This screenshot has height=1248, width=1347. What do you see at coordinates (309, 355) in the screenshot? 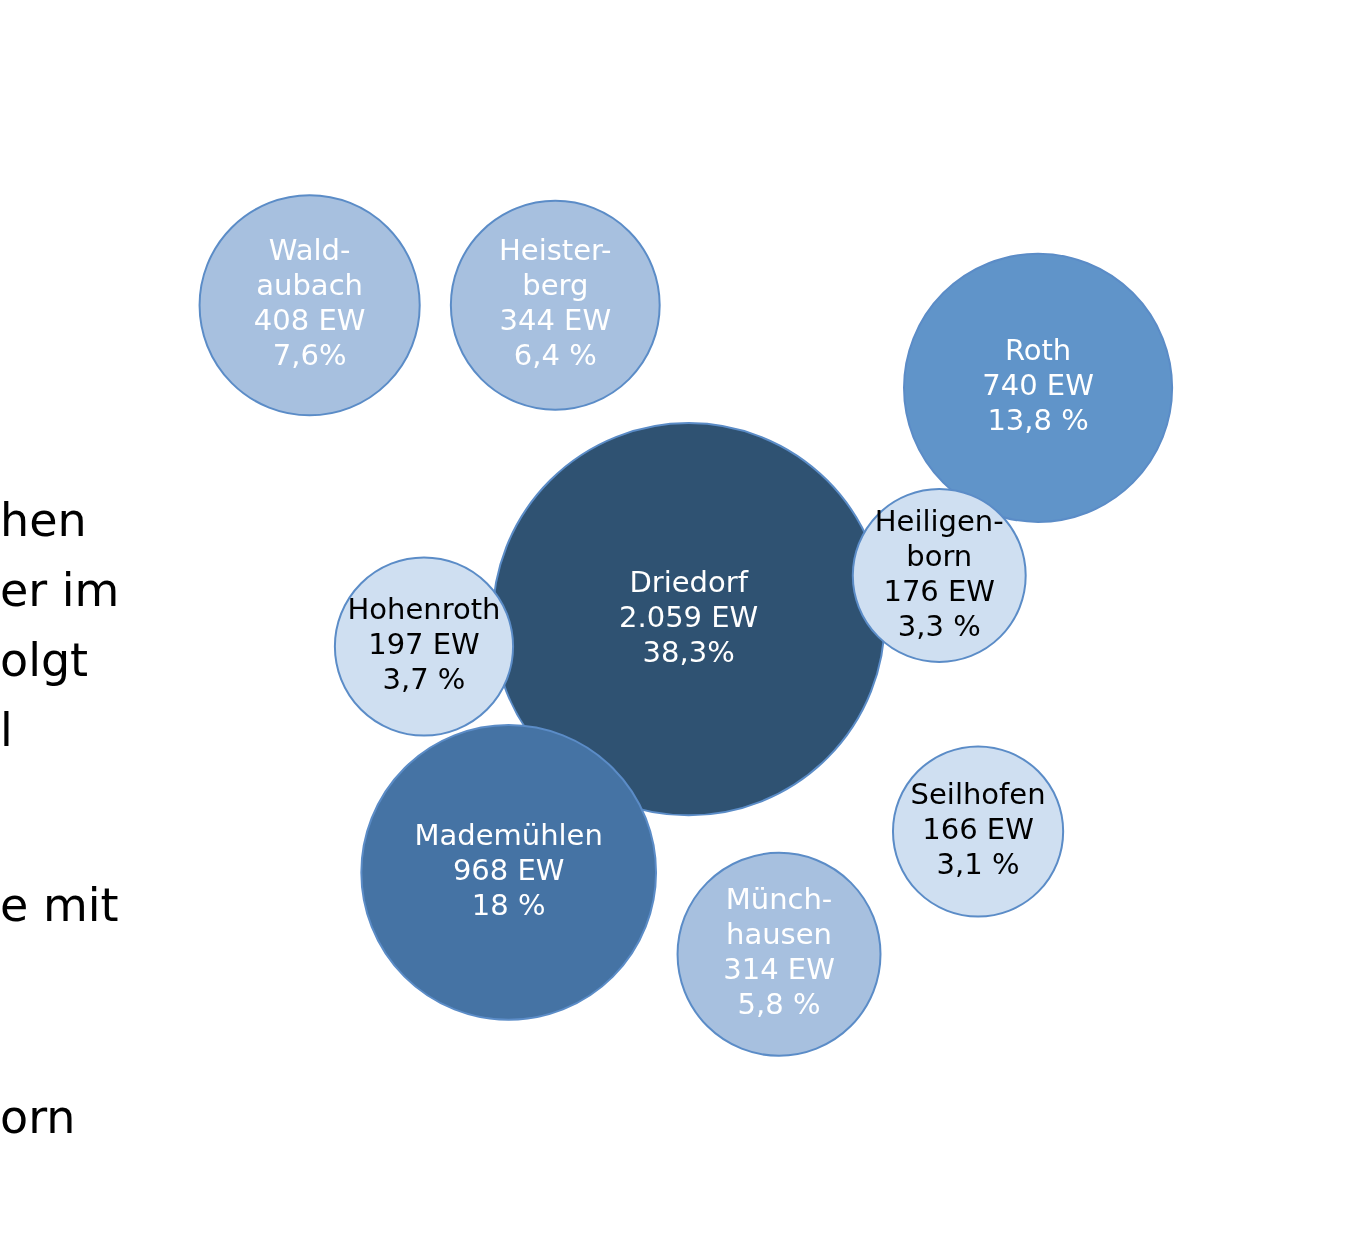
I see `data-label: 7,6%` at bounding box center [309, 355].